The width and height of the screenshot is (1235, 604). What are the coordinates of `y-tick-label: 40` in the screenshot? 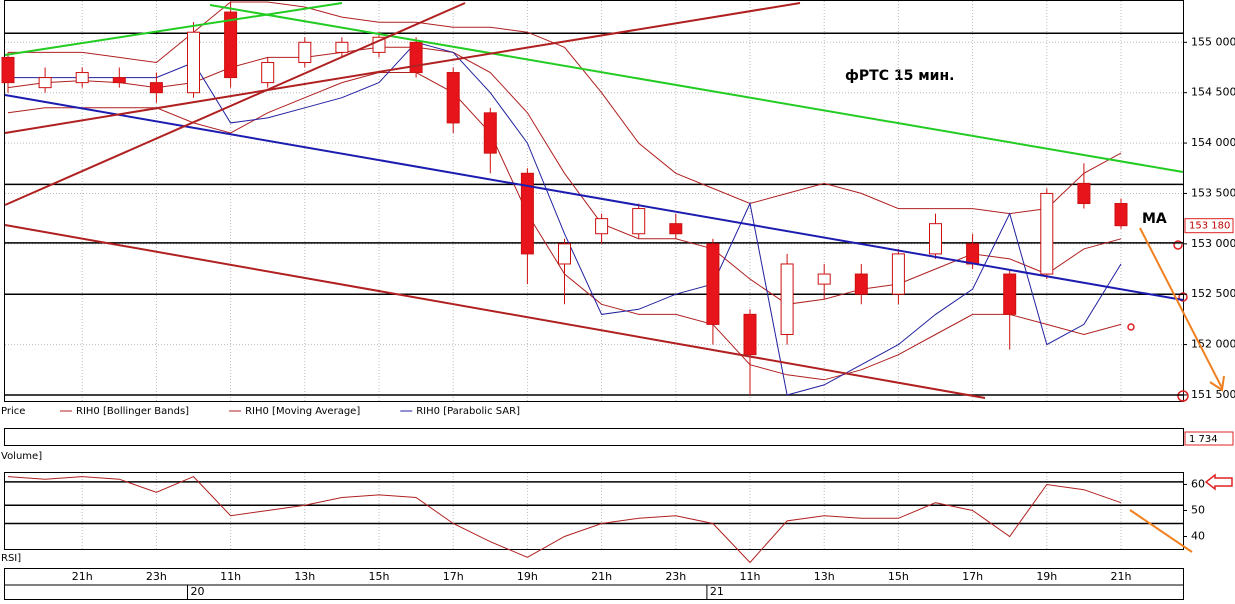 It's located at (1198, 536).